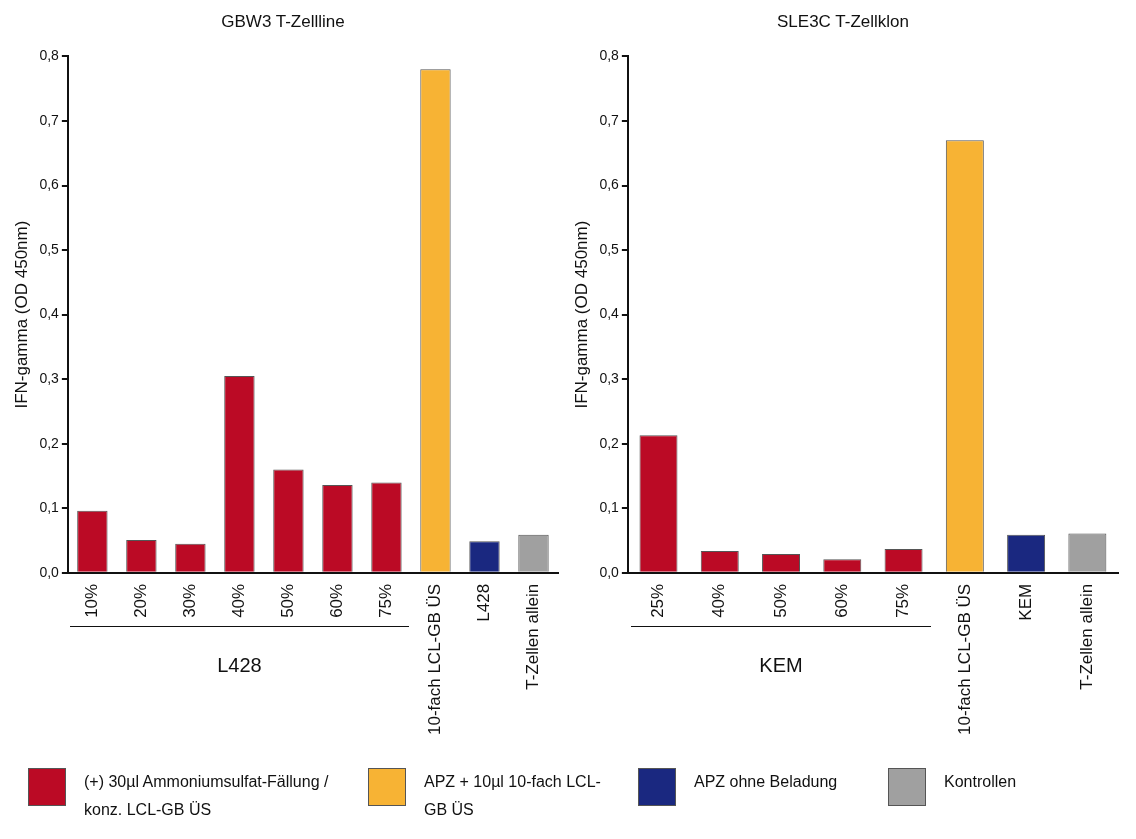 The height and width of the screenshot is (839, 1136). I want to click on legend-label: APZ + 10µl 10-fach LCL-GB ÜS, so click(513, 796).